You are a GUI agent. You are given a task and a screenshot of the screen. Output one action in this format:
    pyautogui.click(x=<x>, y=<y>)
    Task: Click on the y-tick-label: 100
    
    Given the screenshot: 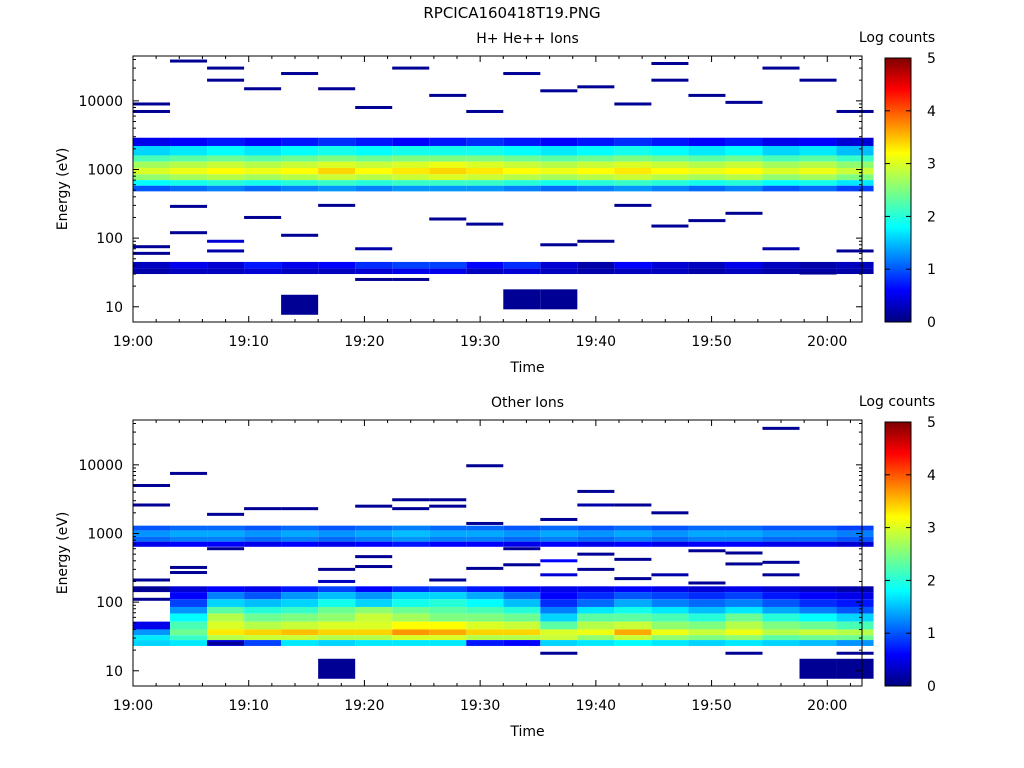 What is the action you would take?
    pyautogui.click(x=109, y=603)
    